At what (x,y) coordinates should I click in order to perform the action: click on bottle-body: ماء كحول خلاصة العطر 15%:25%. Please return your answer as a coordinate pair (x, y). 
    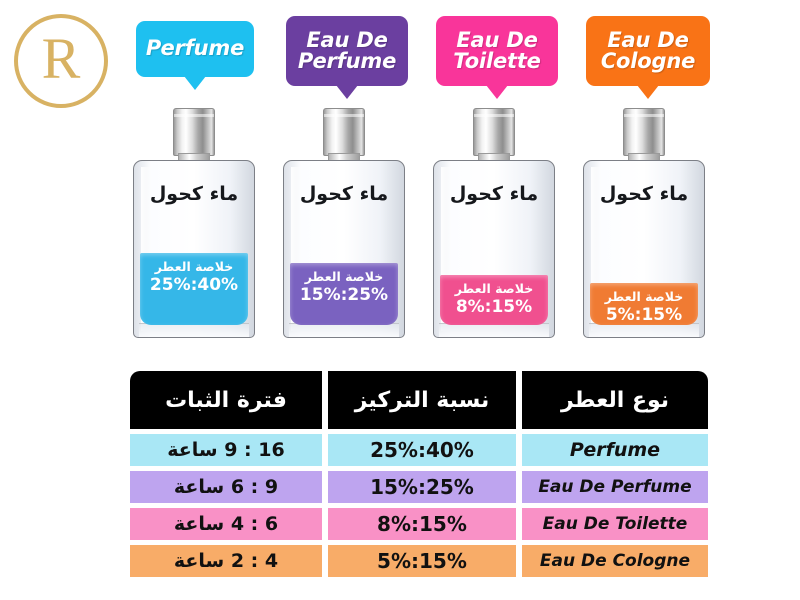
    Looking at the image, I should click on (344, 249).